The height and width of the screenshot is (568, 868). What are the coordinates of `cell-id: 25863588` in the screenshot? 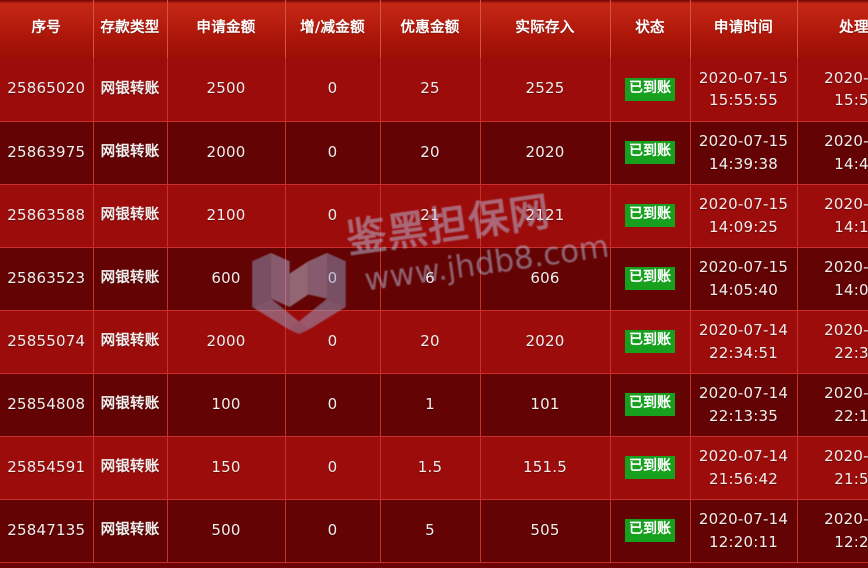 It's located at (47, 216).